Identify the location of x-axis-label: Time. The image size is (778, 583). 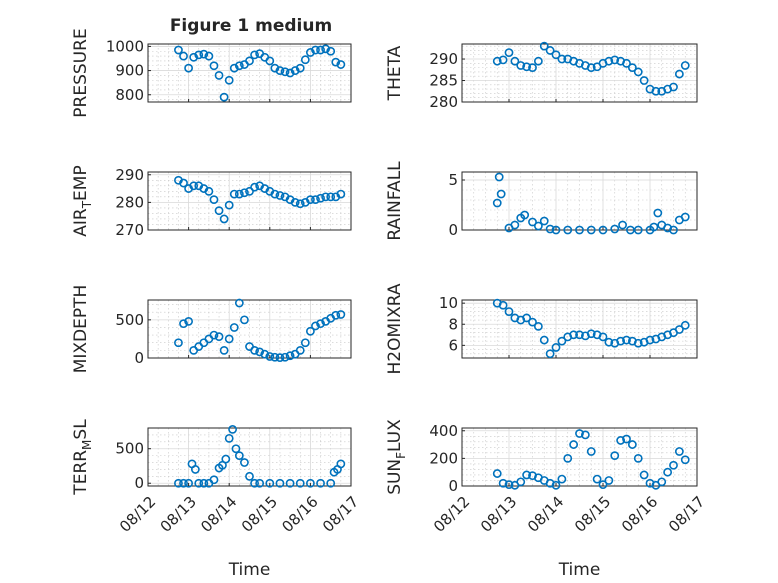
(579, 570).